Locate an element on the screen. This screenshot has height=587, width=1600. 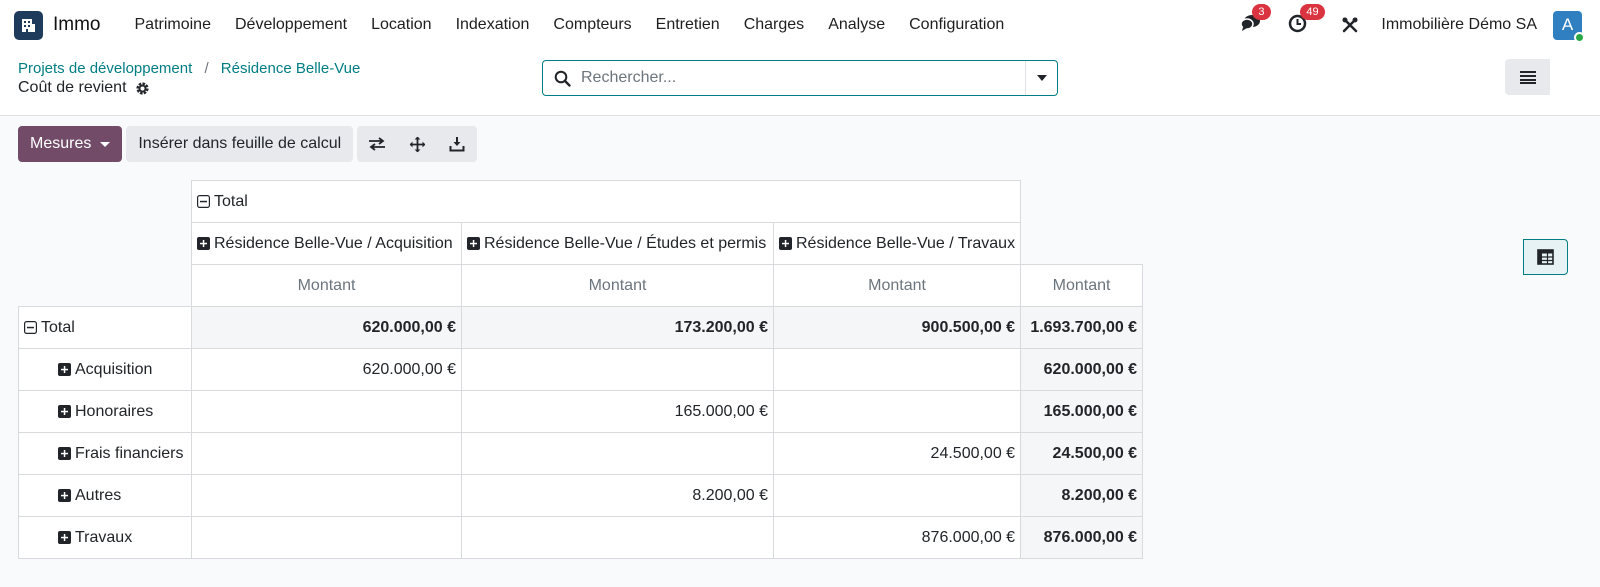
pivot-cell: 8.200,00 € is located at coordinates (617, 495).